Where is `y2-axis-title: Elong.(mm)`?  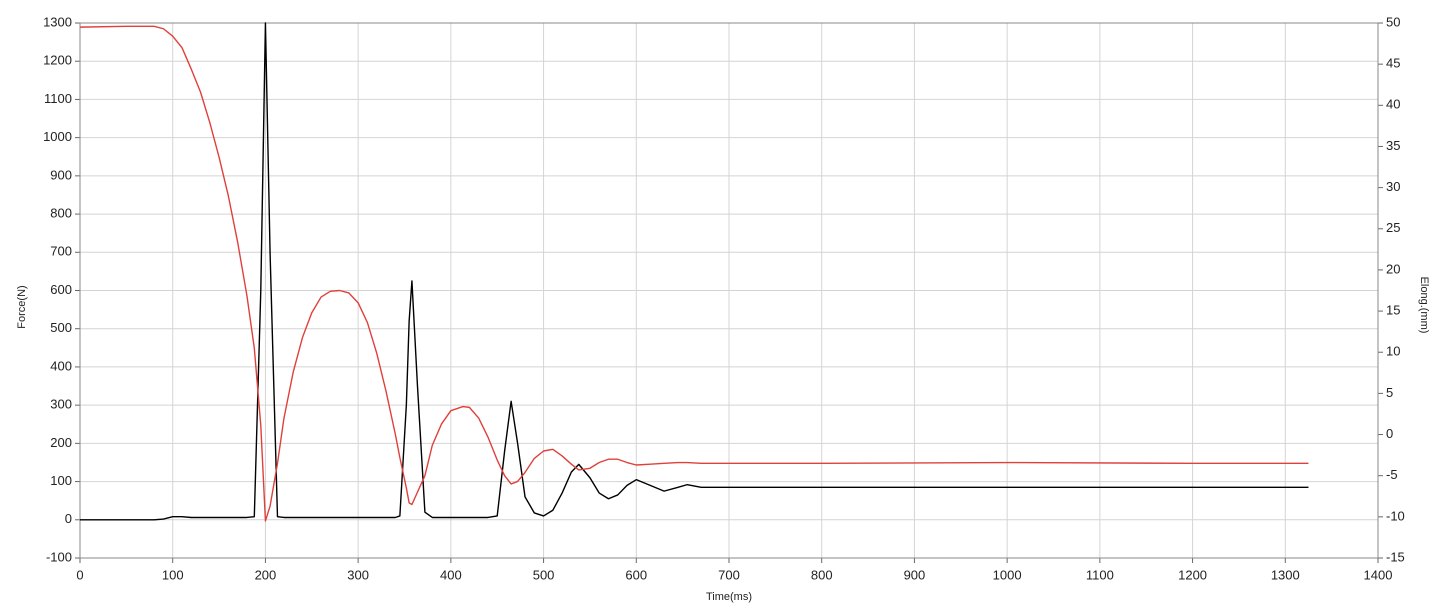 y2-axis-title: Elong.(mm) is located at coordinates (1424, 305).